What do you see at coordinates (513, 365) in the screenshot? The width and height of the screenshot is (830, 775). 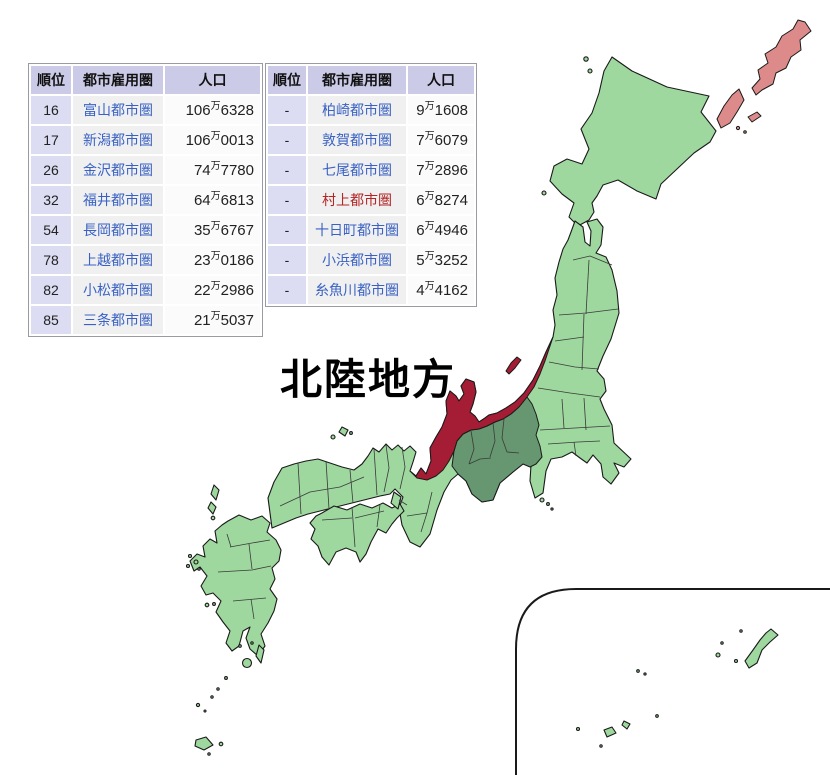 I see `island-sado` at bounding box center [513, 365].